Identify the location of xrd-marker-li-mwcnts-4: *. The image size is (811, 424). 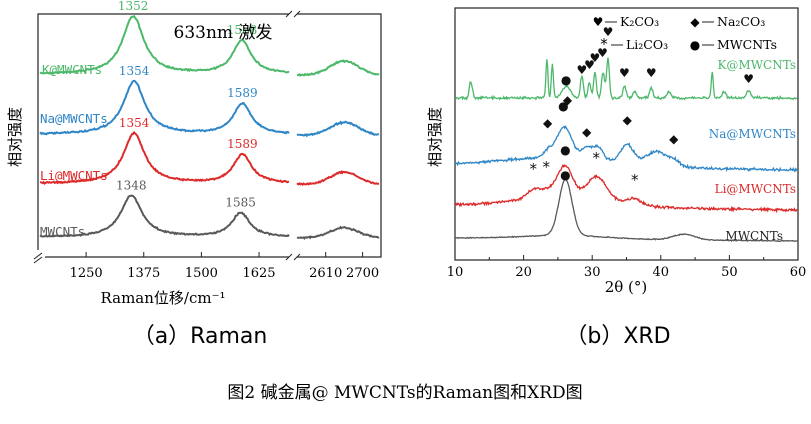
(635, 180).